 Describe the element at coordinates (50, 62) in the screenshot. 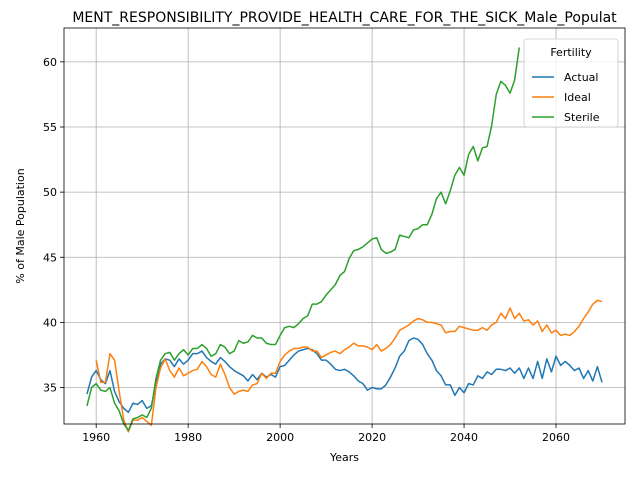

I see `y-tick-label: 60` at that location.